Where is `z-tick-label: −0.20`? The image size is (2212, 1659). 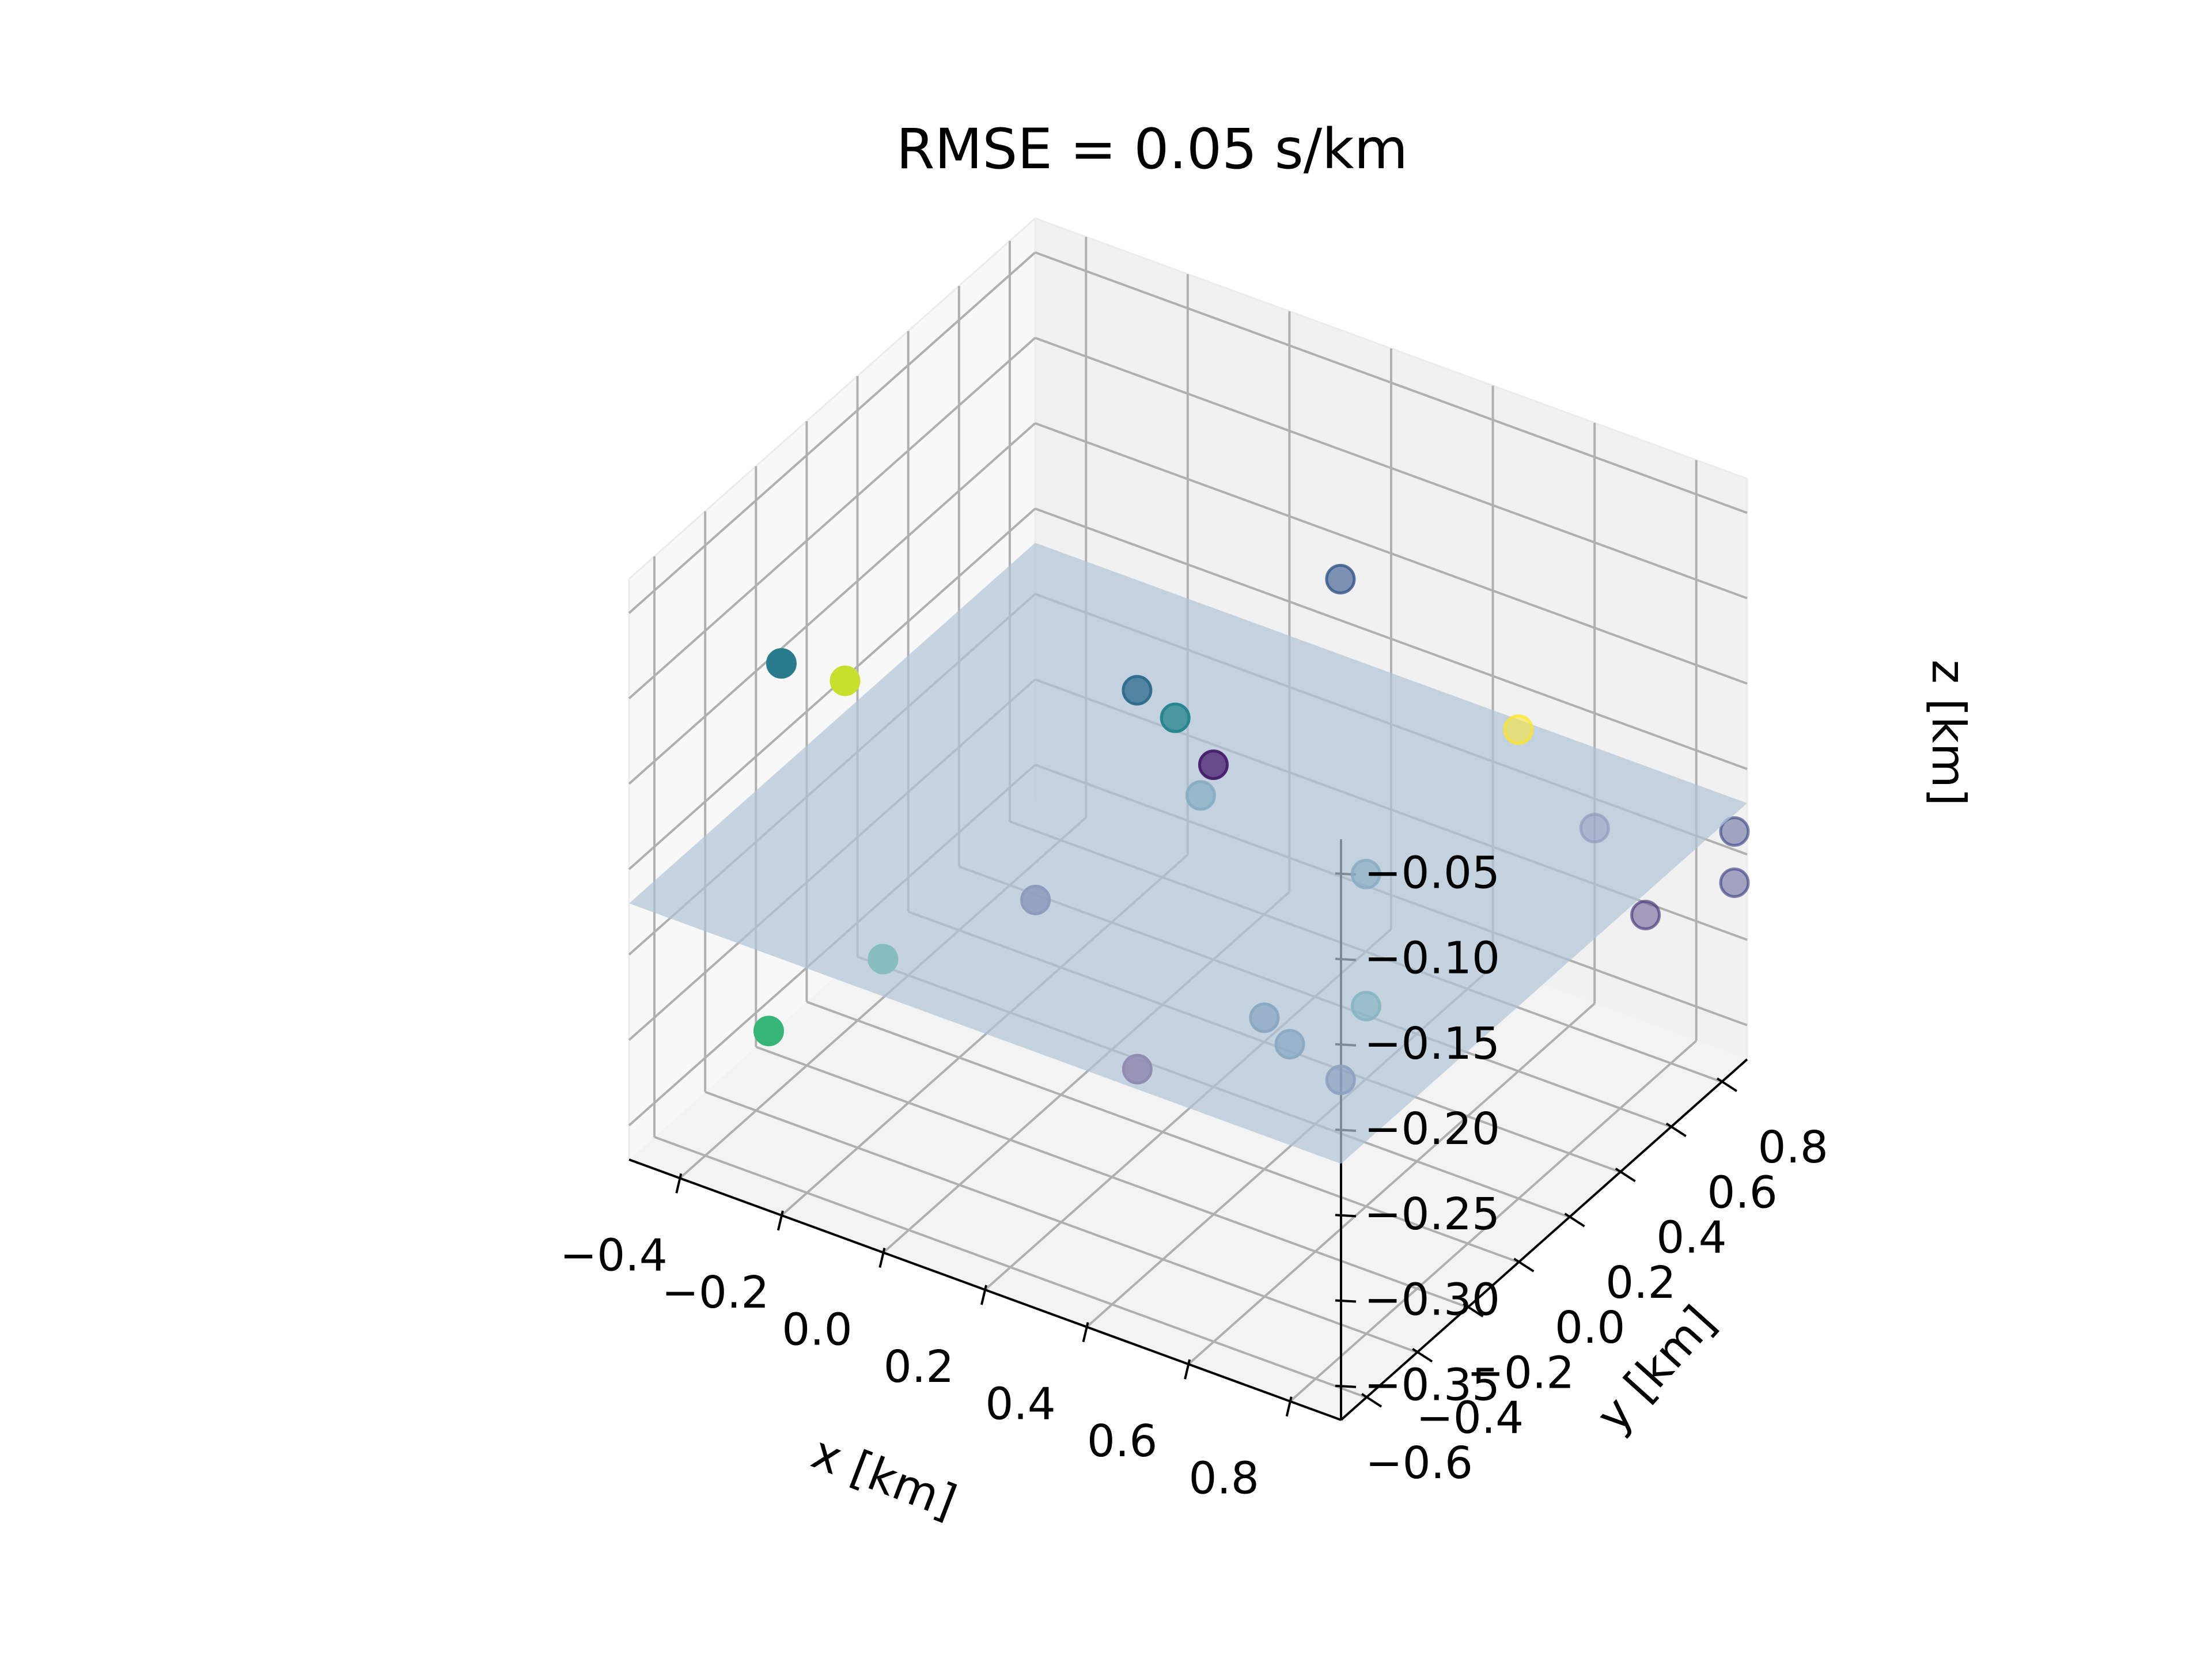
z-tick-label: −0.20 is located at coordinates (1432, 1129).